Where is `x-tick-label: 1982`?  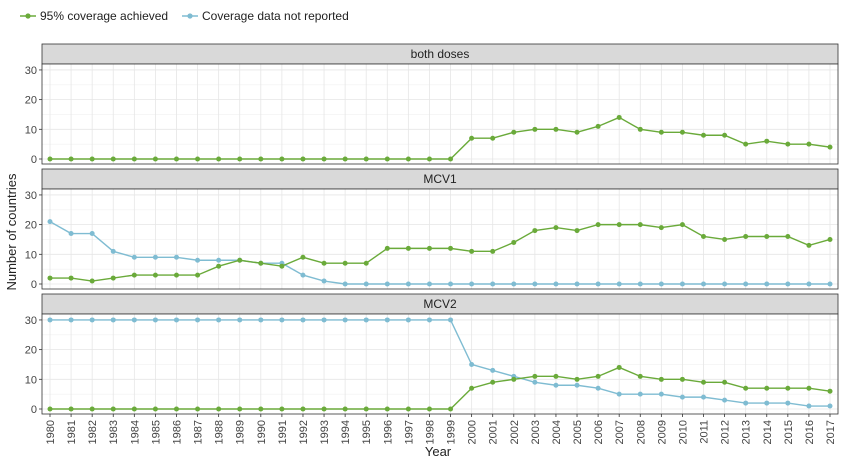 x-tick-label: 1982 is located at coordinates (93, 432).